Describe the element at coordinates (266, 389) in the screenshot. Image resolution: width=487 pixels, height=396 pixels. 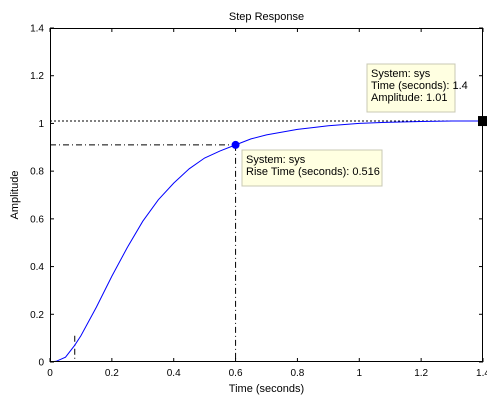
I see `x-axis-label: Time (seconds)` at that location.